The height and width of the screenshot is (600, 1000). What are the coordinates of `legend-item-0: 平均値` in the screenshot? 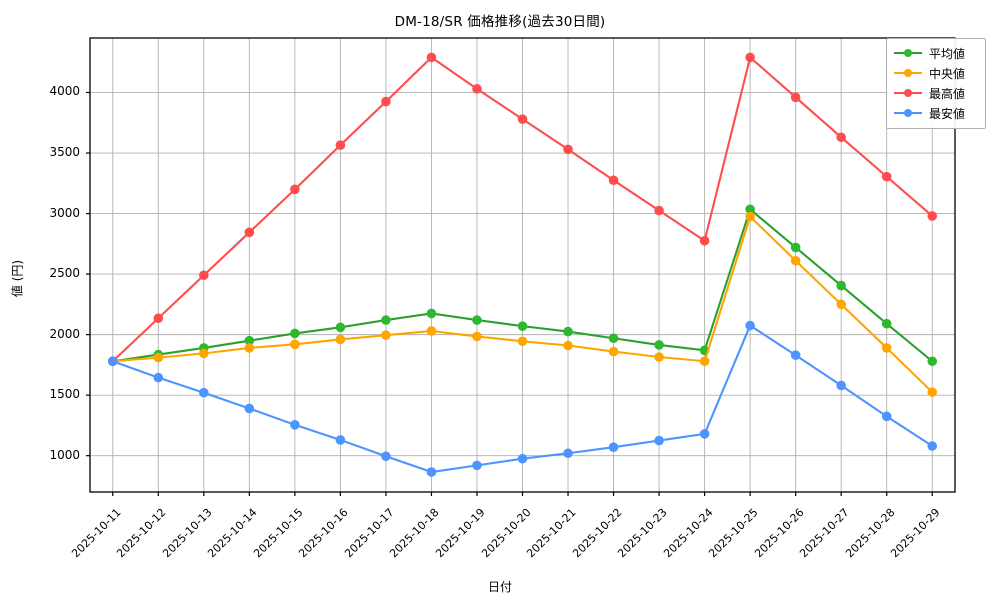 It's located at (936, 53).